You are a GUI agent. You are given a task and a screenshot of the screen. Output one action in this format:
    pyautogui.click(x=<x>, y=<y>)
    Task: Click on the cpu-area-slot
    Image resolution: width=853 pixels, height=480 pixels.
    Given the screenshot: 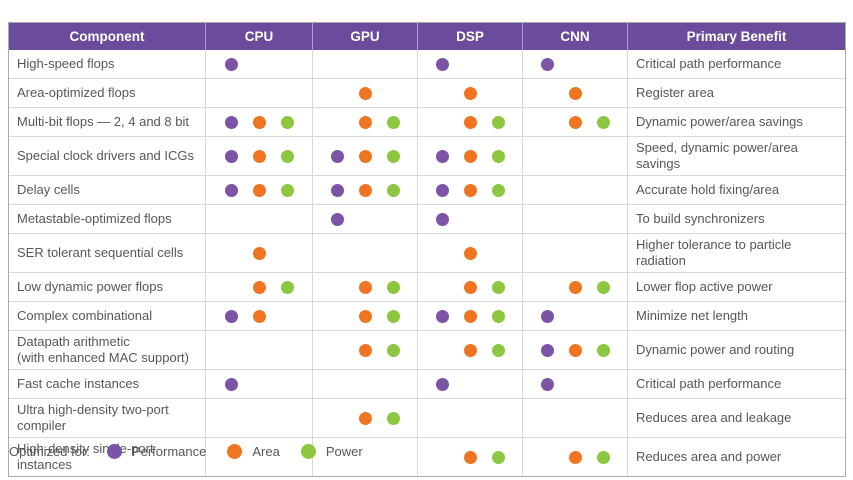 What is the action you would take?
    pyautogui.click(x=259, y=156)
    